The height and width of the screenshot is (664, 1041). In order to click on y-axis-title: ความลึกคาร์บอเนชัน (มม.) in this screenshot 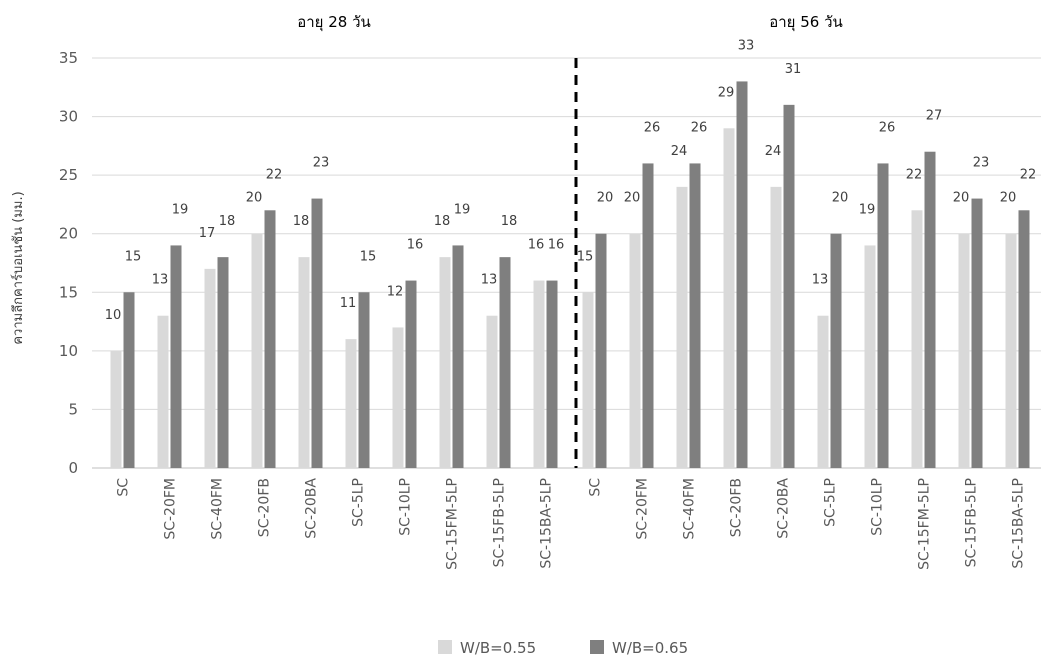, I will do `click(18, 267)`.